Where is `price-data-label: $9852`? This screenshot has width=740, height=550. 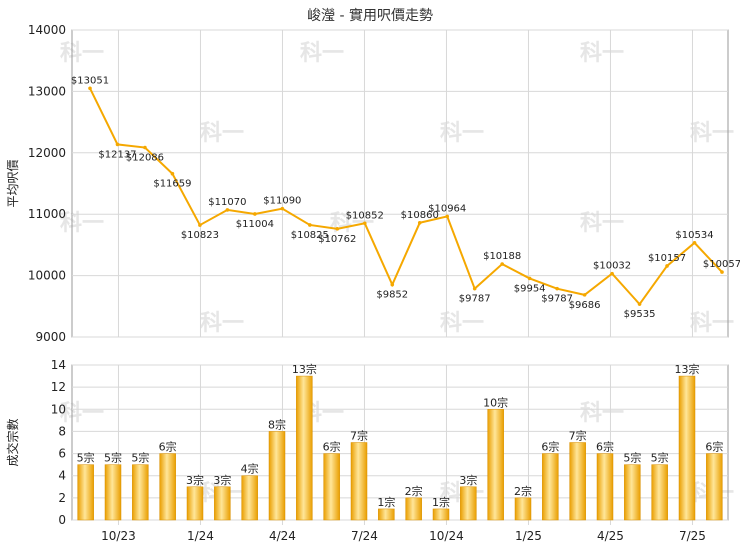
price-data-label: $9852 is located at coordinates (392, 295).